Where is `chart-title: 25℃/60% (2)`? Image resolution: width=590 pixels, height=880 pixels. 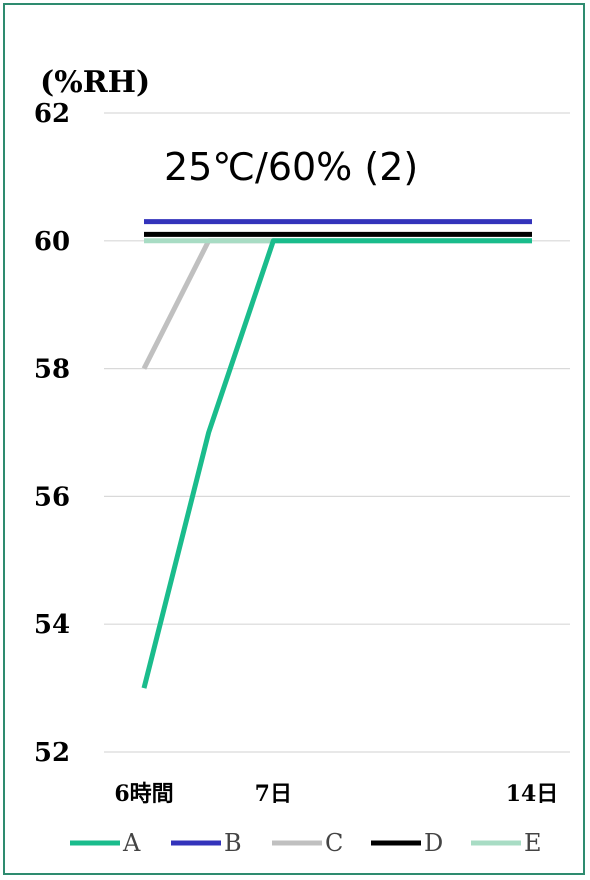 chart-title: 25℃/60% (2) is located at coordinates (291, 167).